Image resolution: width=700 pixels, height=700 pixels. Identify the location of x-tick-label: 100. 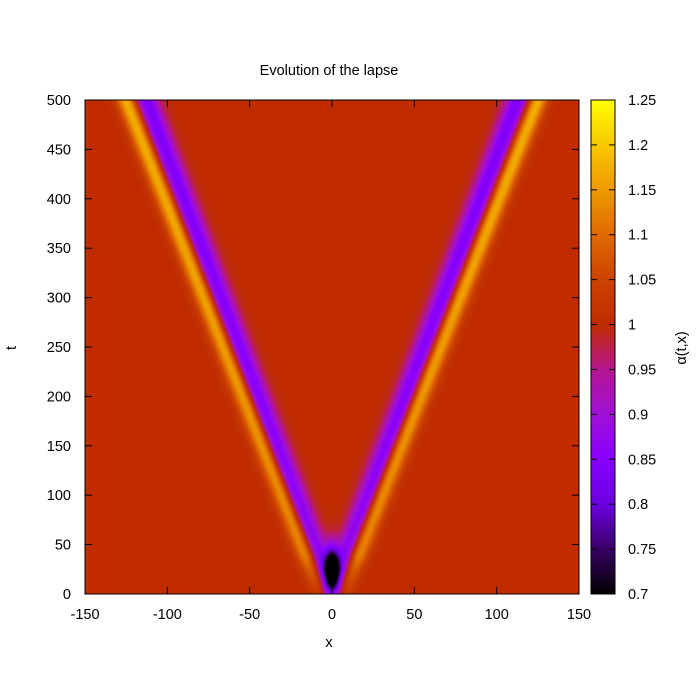
(497, 615).